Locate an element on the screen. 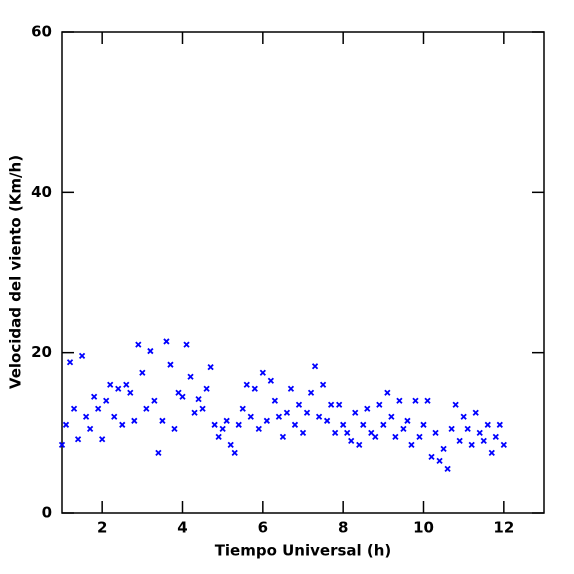  y-tick-label: 60 is located at coordinates (41, 32).